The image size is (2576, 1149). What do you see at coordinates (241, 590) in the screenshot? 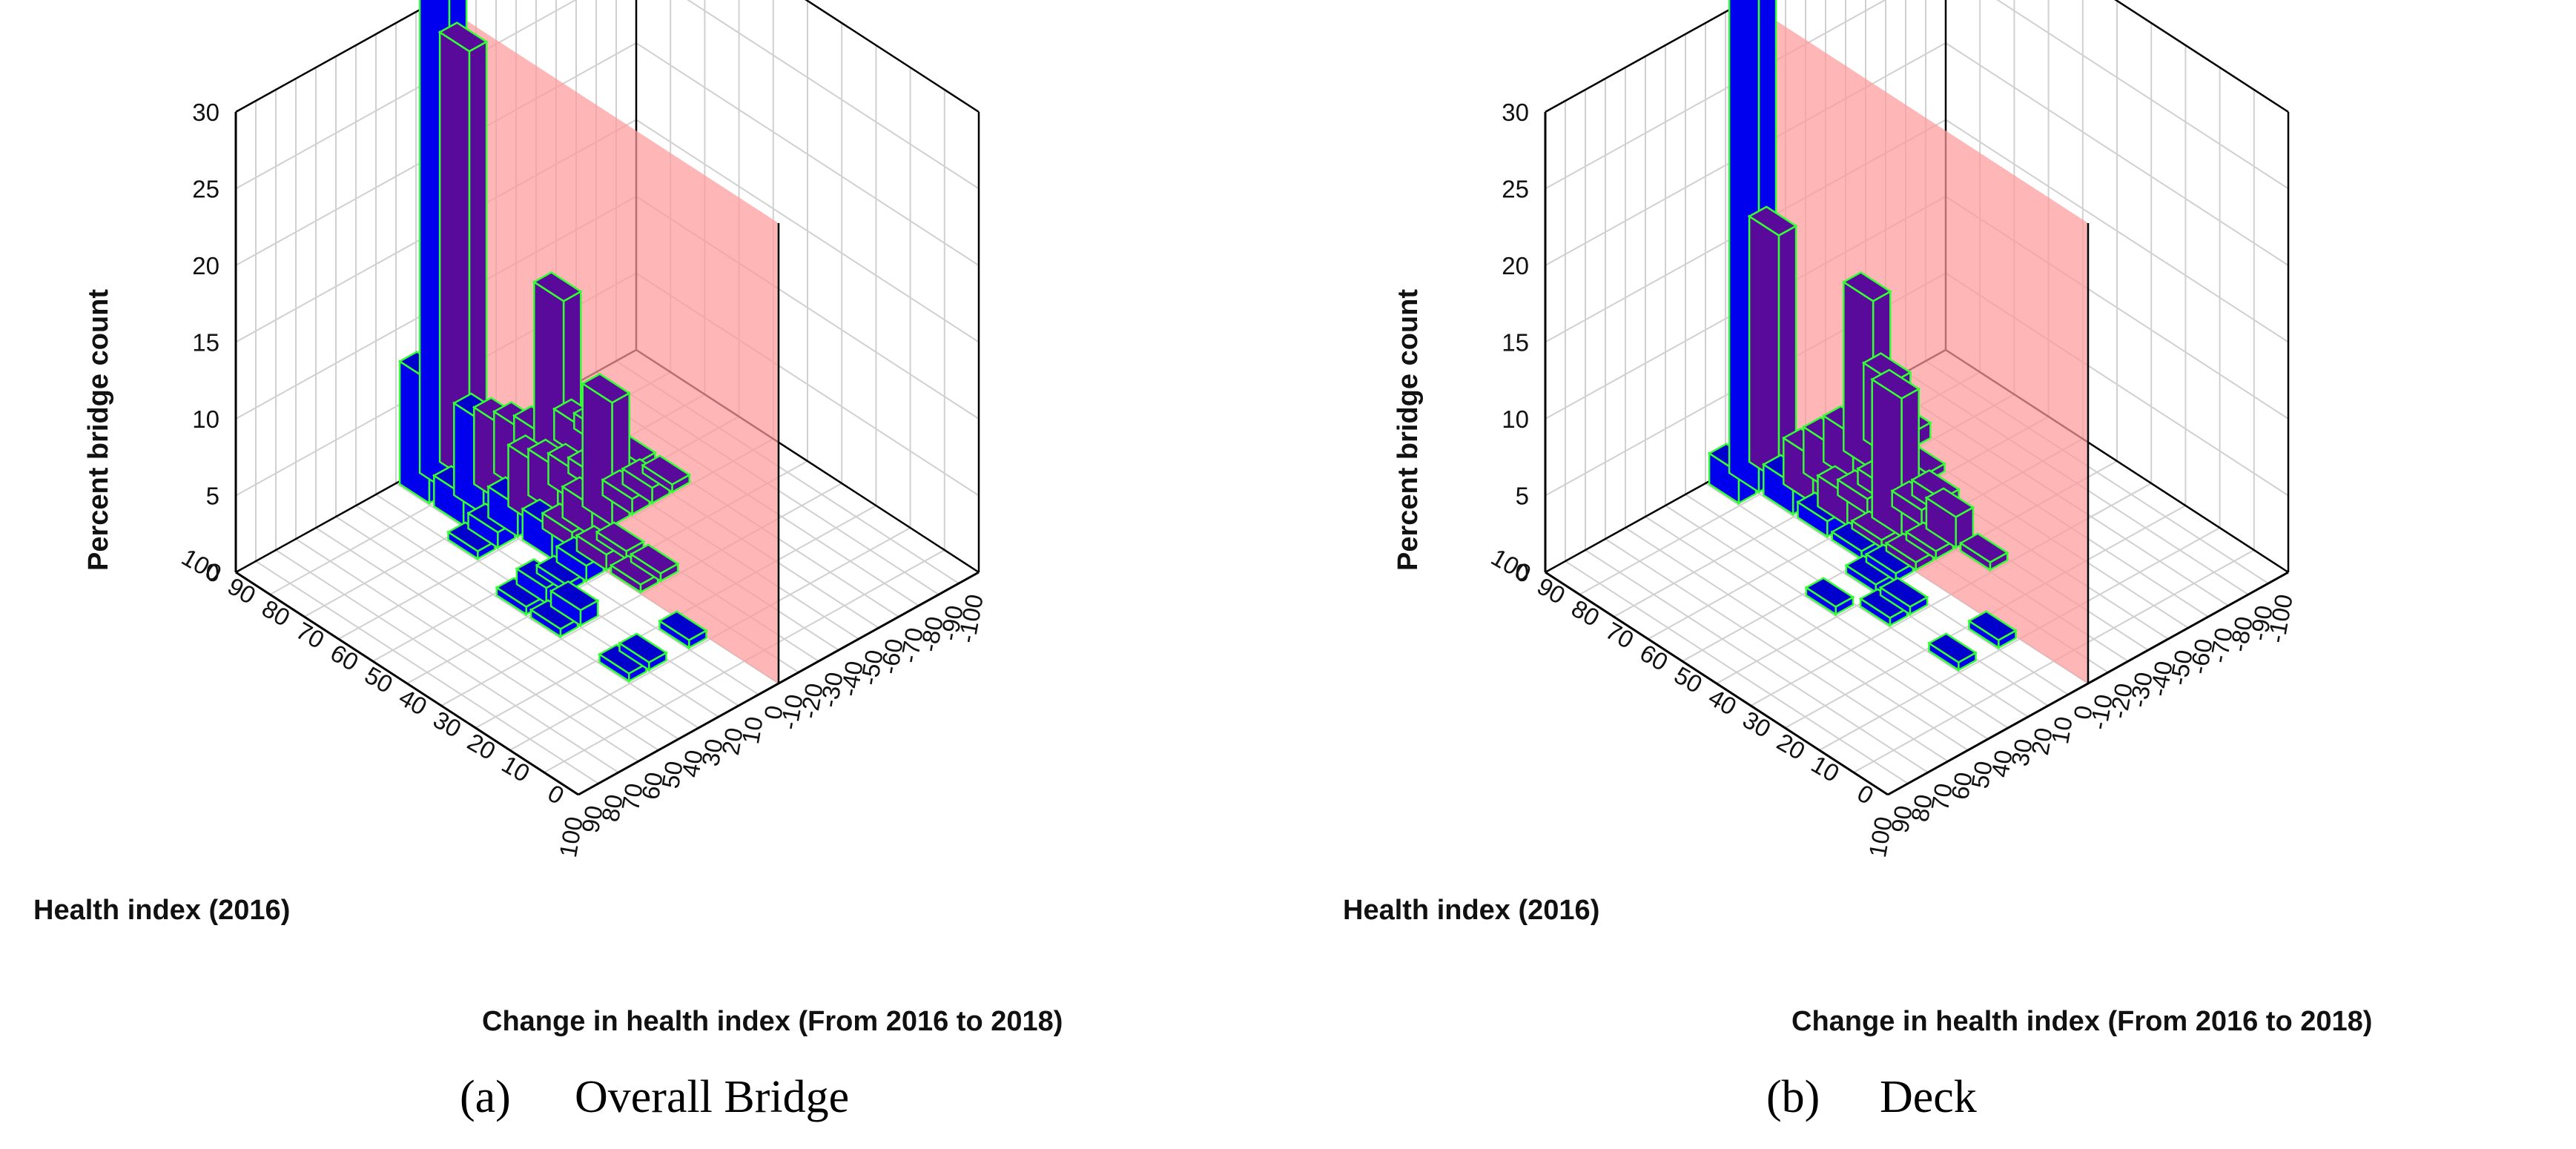
I see `health-tick-label: 90` at bounding box center [241, 590].